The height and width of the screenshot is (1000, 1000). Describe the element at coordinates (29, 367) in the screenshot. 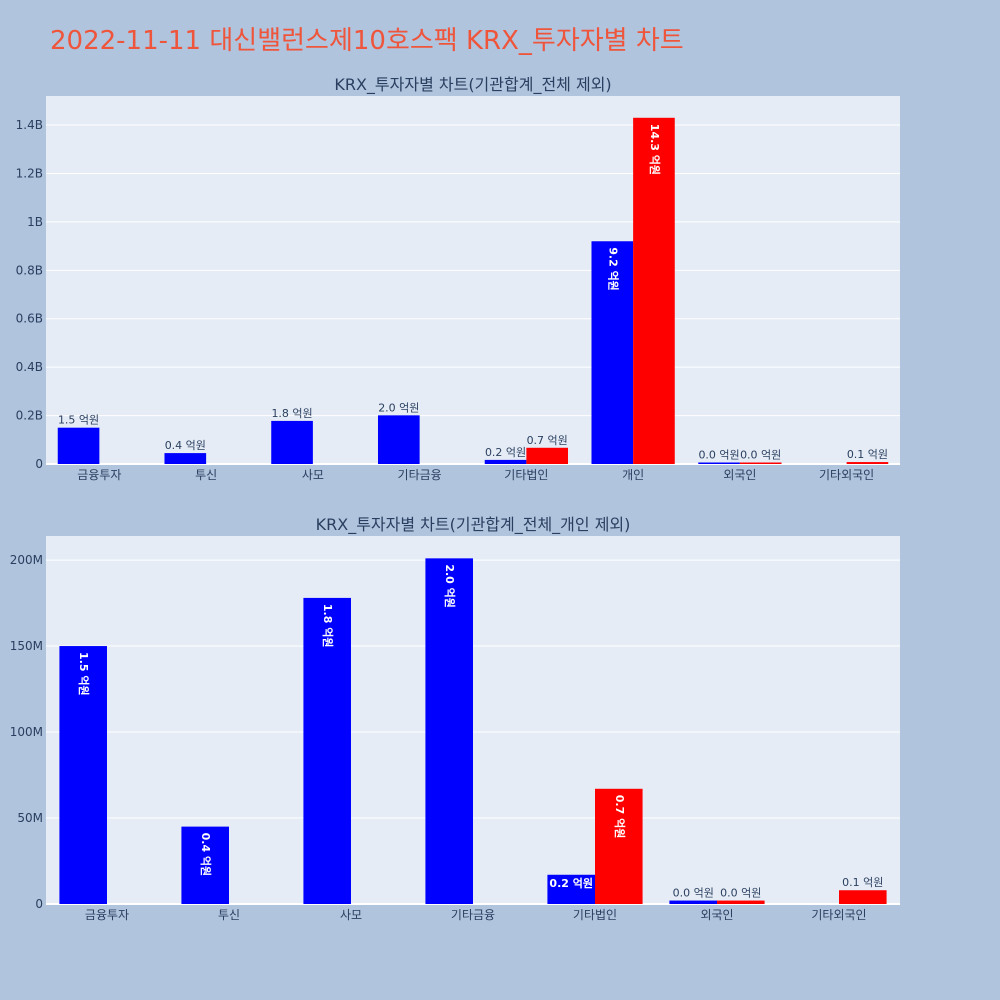

I see `y-tick-label: 0.4B` at that location.